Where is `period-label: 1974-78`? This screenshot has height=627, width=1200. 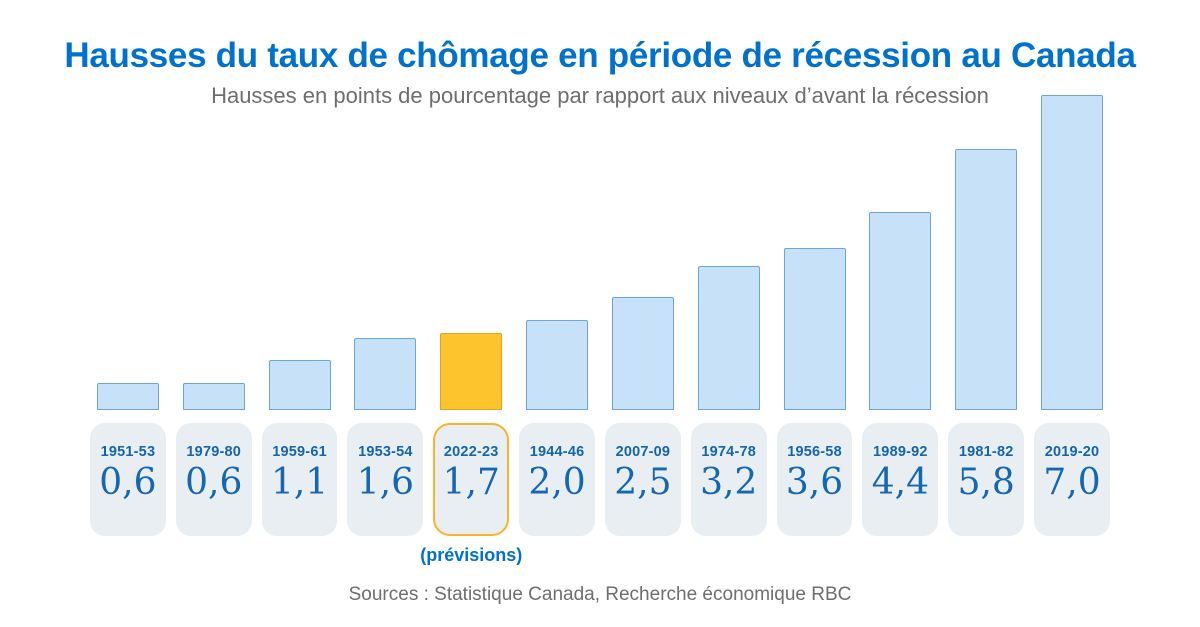 period-label: 1974-78 is located at coordinates (729, 452).